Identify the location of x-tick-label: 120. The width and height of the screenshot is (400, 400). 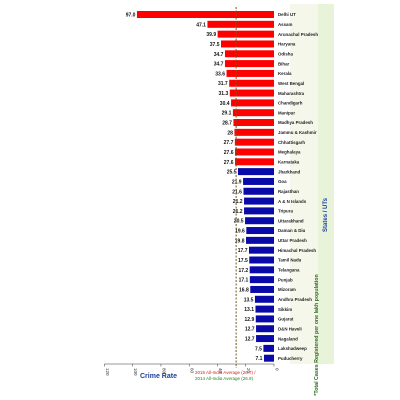
(107, 372).